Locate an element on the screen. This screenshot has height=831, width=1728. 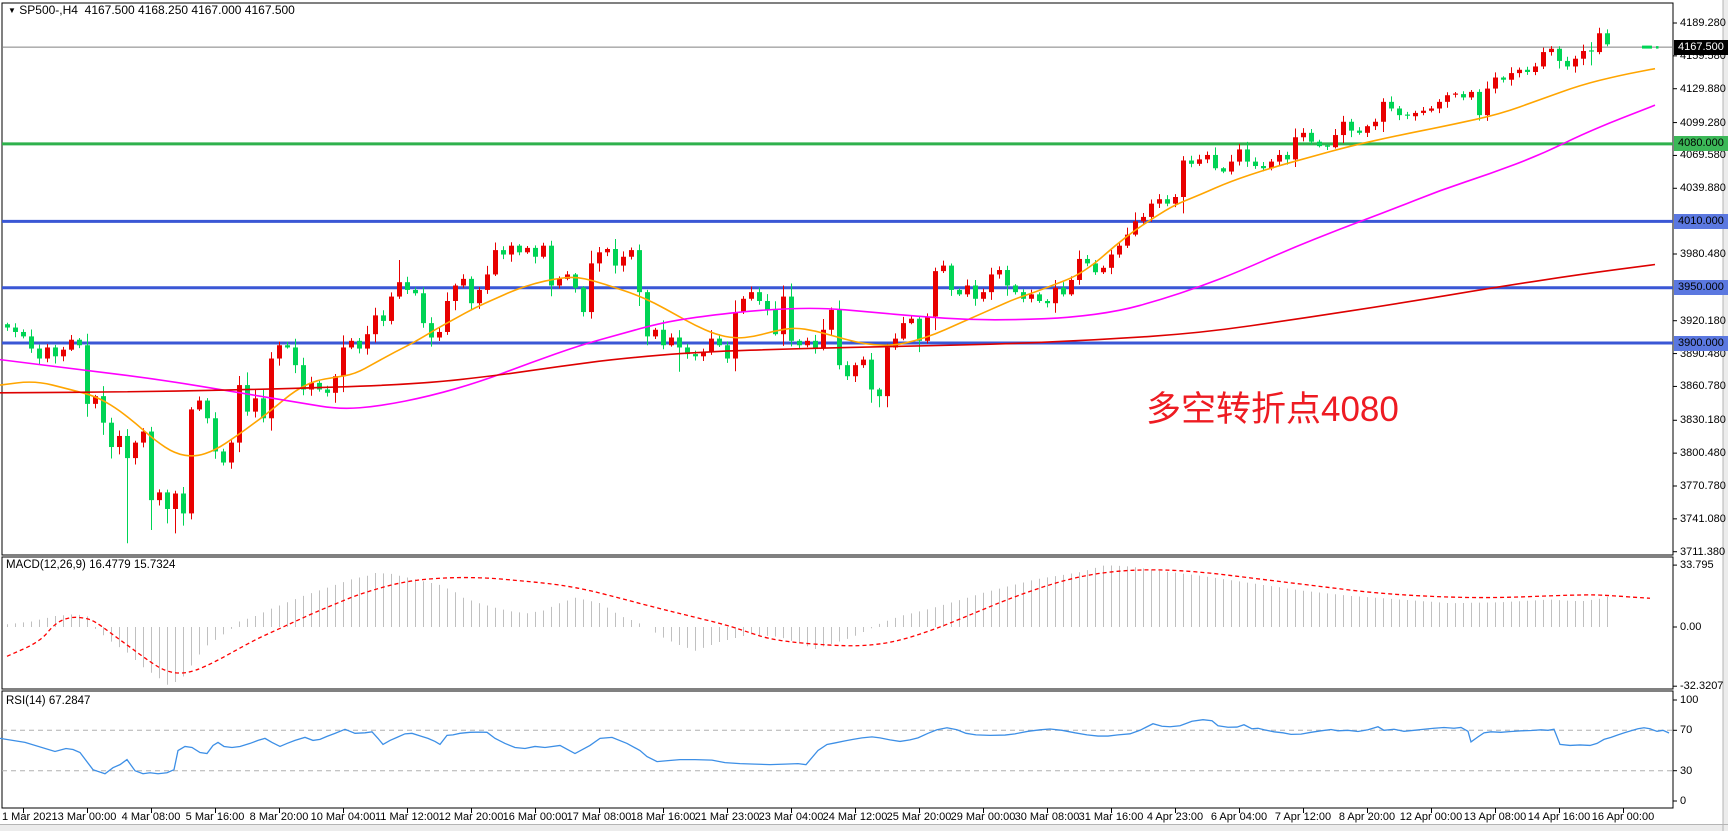
rsi-scale-label: 70 is located at coordinates (1686, 730).